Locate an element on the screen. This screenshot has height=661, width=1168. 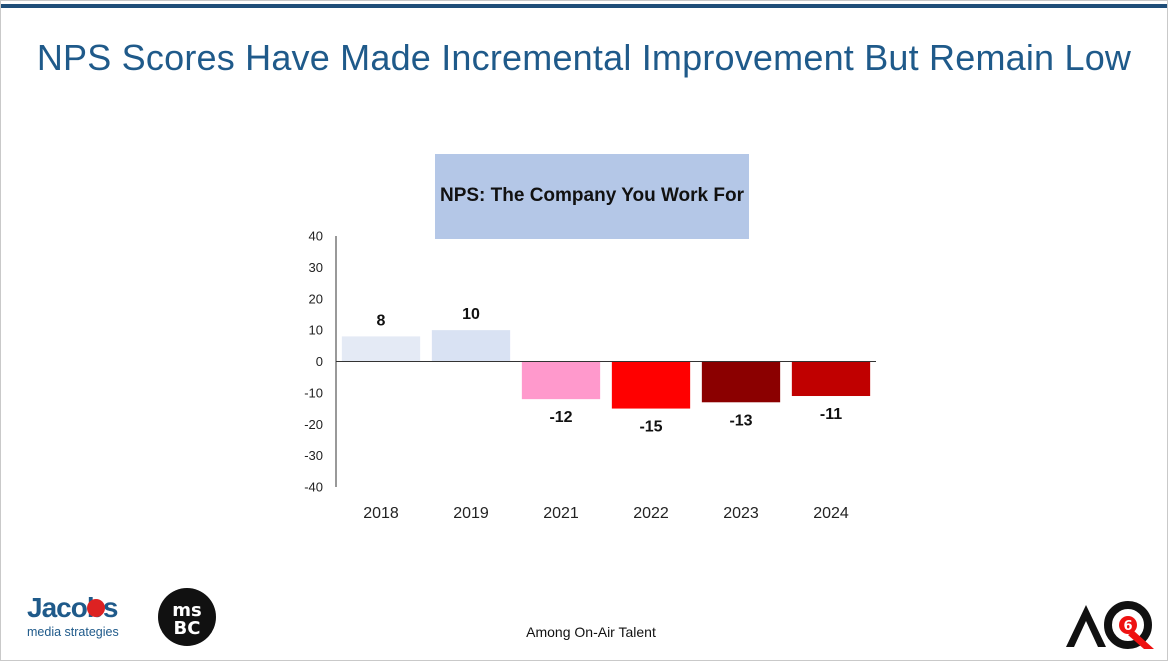
x-tick-label: 2019 is located at coordinates (471, 513).